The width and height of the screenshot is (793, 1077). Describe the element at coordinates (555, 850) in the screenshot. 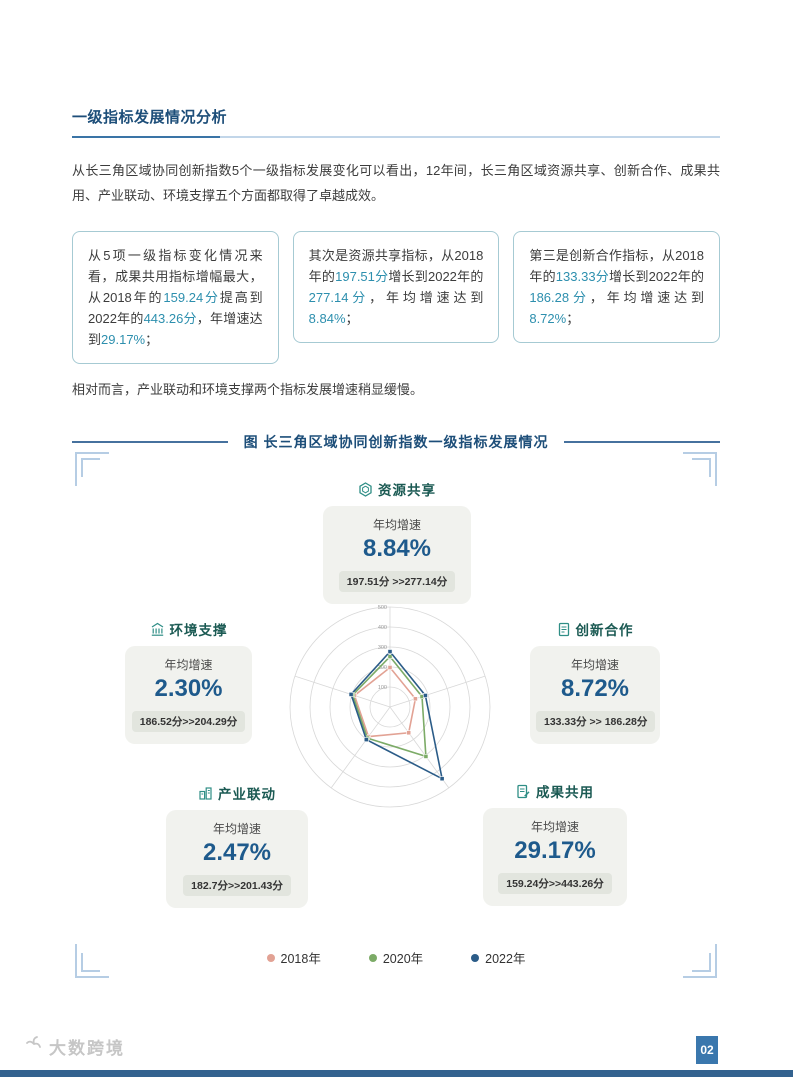

I see `rate-value: 29.17%` at that location.